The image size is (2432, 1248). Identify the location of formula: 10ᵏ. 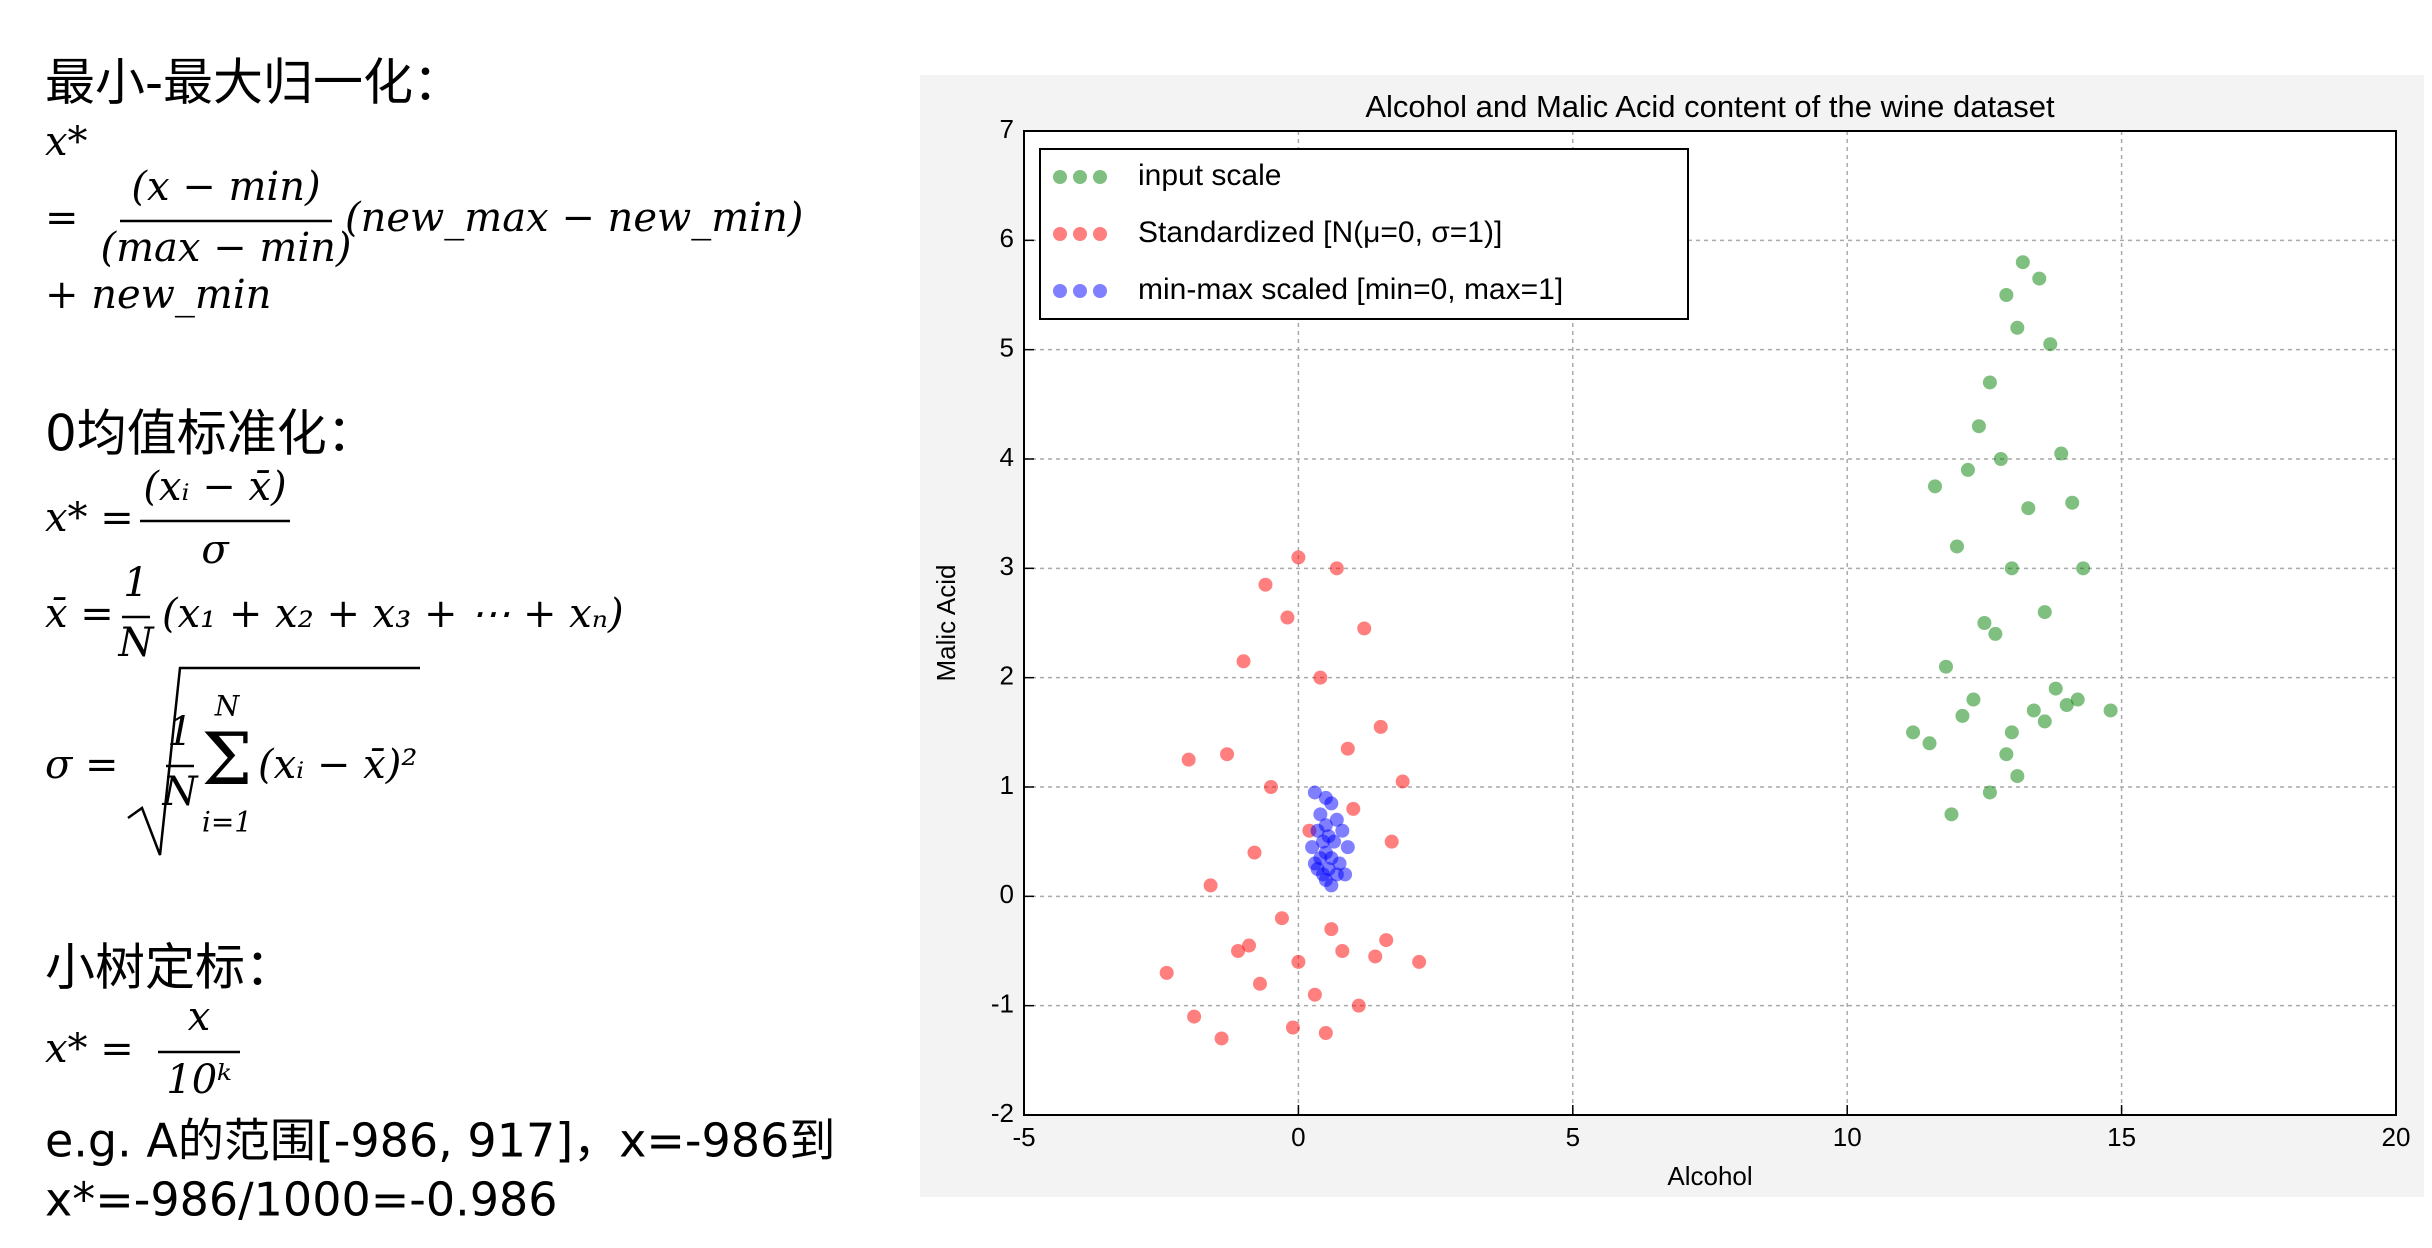
(199, 1080).